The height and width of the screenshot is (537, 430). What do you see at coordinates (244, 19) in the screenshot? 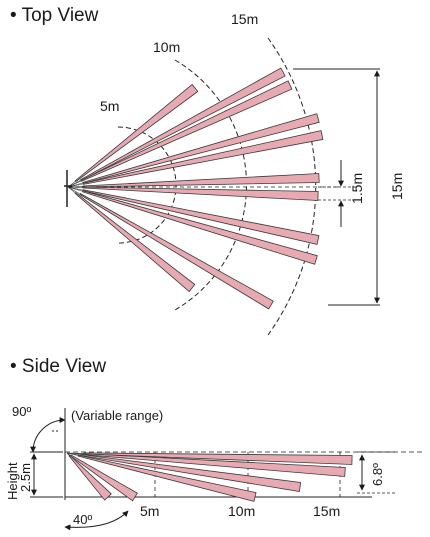
I see `range-label-15m: 15m` at bounding box center [244, 19].